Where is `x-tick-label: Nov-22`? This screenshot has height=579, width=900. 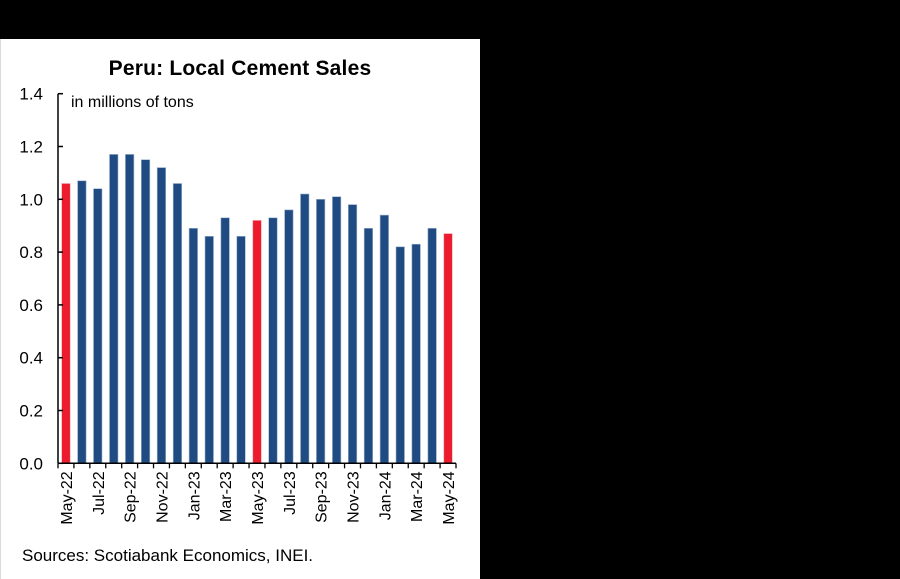
x-tick-label: Nov-22 is located at coordinates (163, 497).